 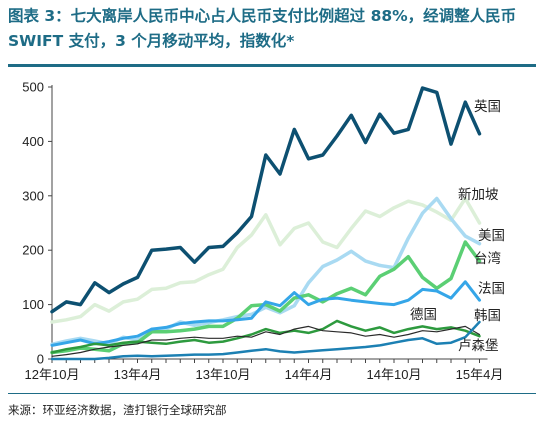 What do you see at coordinates (117, 410) in the screenshot?
I see `source-note: 来源：环亚经济数据，渣打银行全球研究部` at bounding box center [117, 410].